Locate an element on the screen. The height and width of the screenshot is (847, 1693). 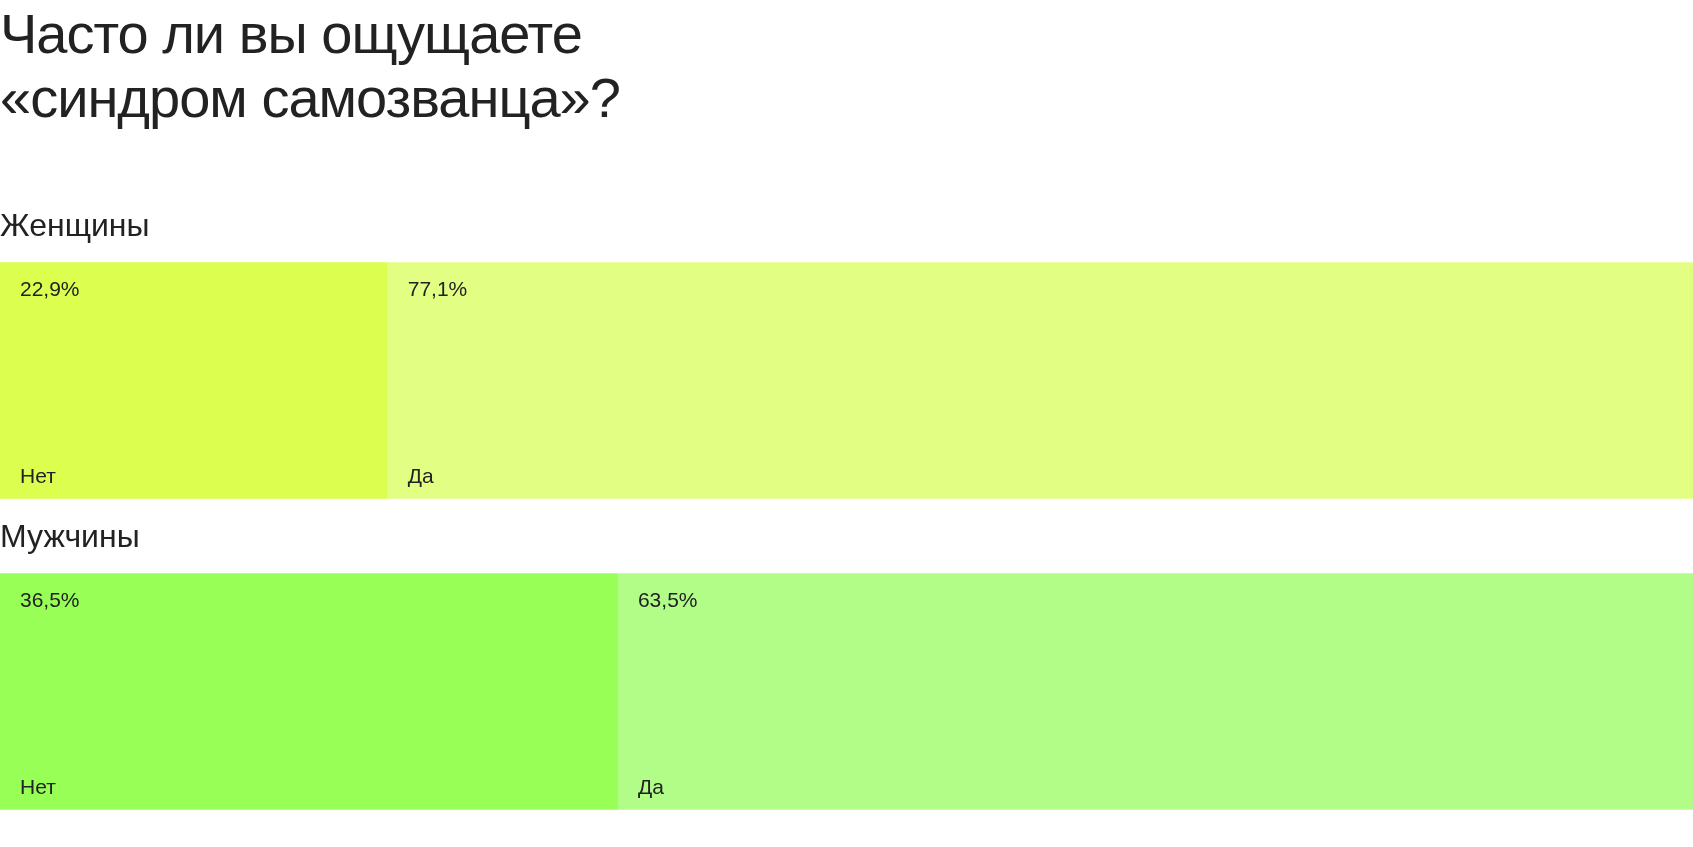
data-label: 22,9% is located at coordinates (50, 289).